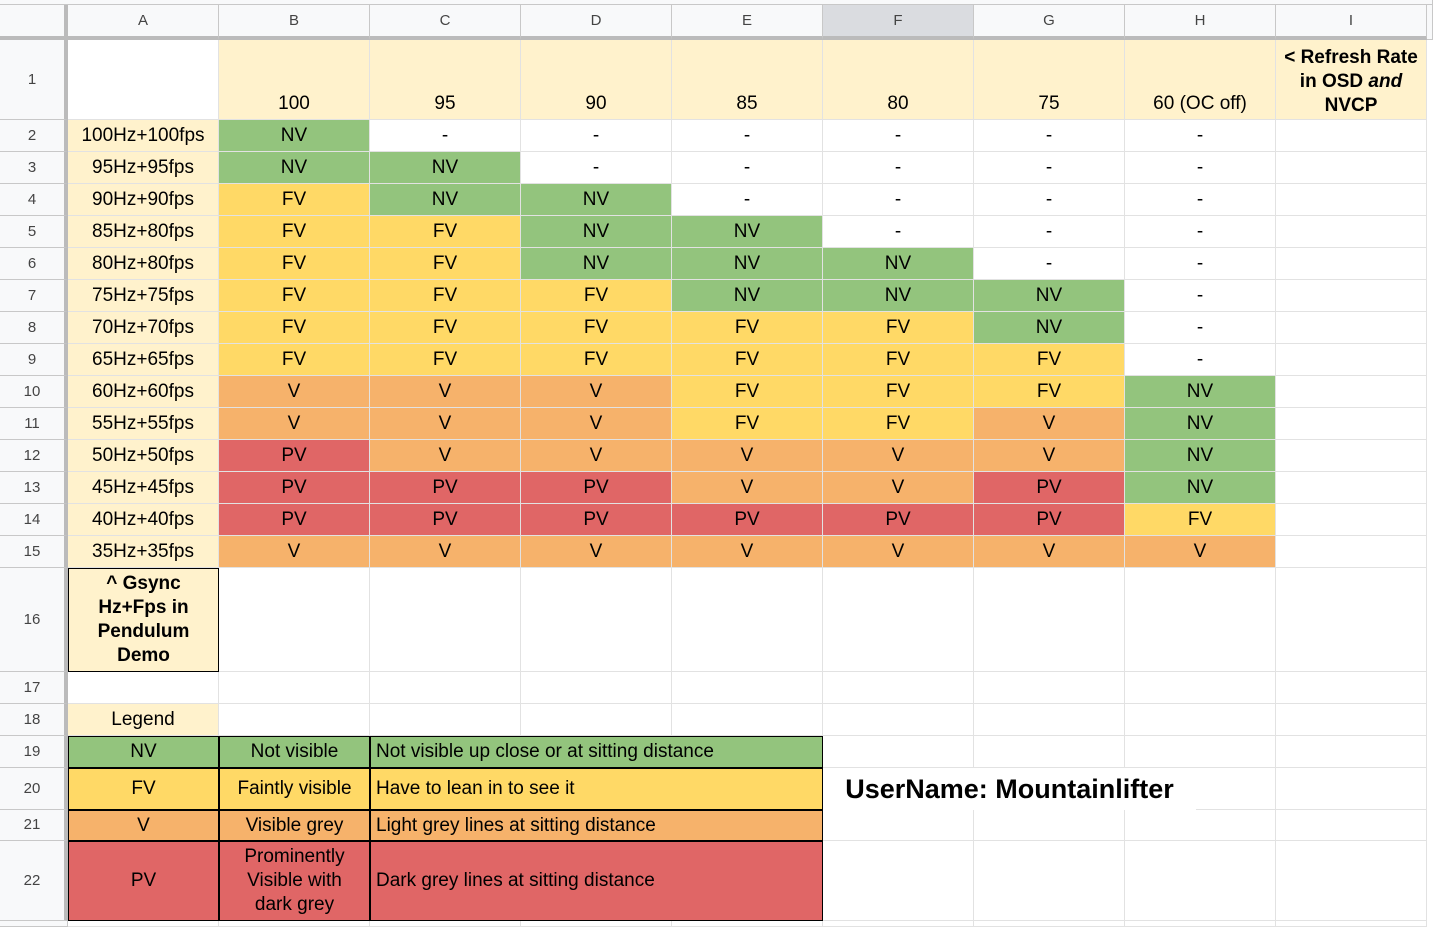 This screenshot has height=927, width=1433. What do you see at coordinates (143, 552) in the screenshot?
I see `row-label: 35Hz+35fps` at bounding box center [143, 552].